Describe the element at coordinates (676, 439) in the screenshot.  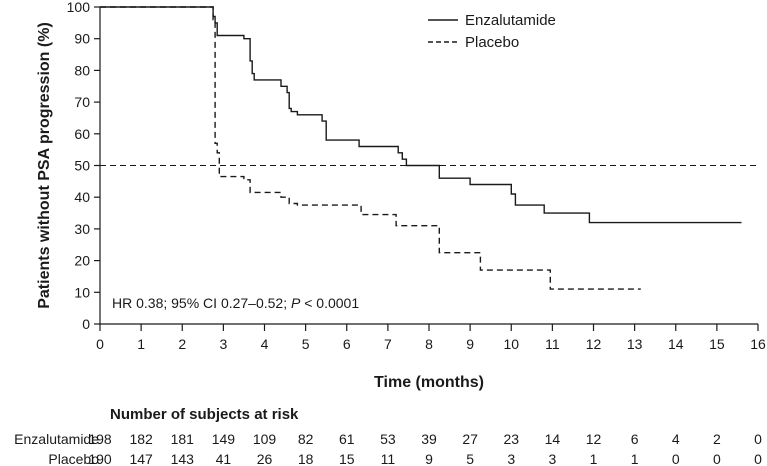
I see `risk-cell: 4` at that location.